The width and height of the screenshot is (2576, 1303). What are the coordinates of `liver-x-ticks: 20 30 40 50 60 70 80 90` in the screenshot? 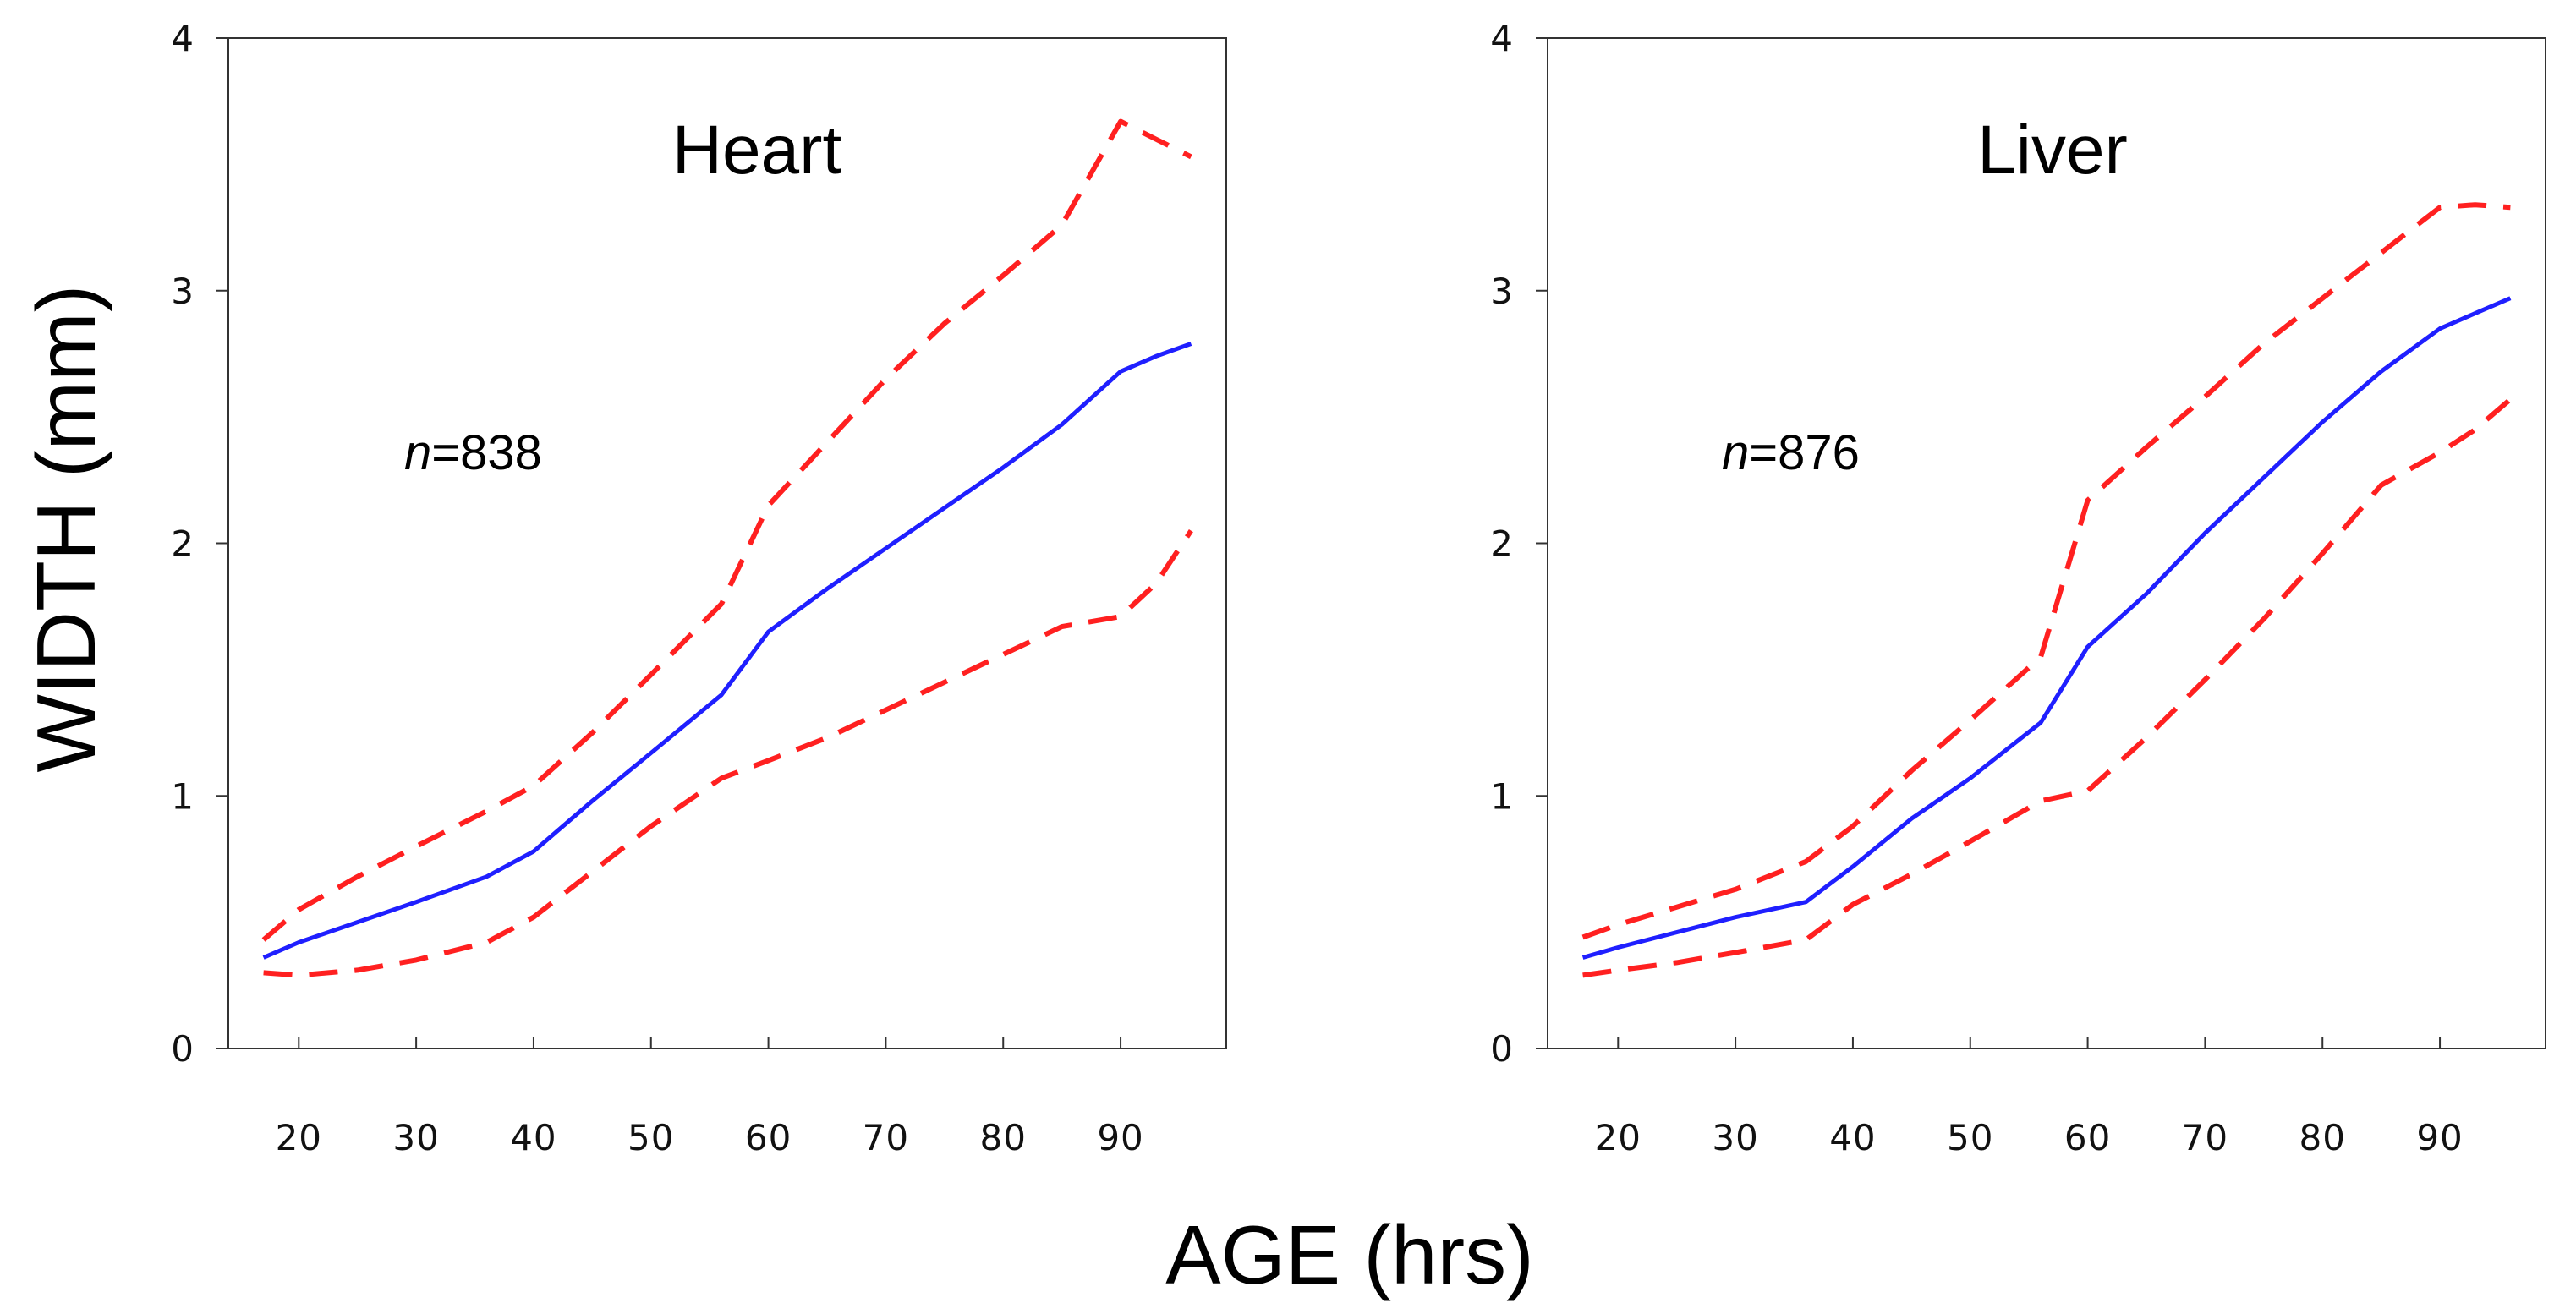 It's located at (2029, 1097).